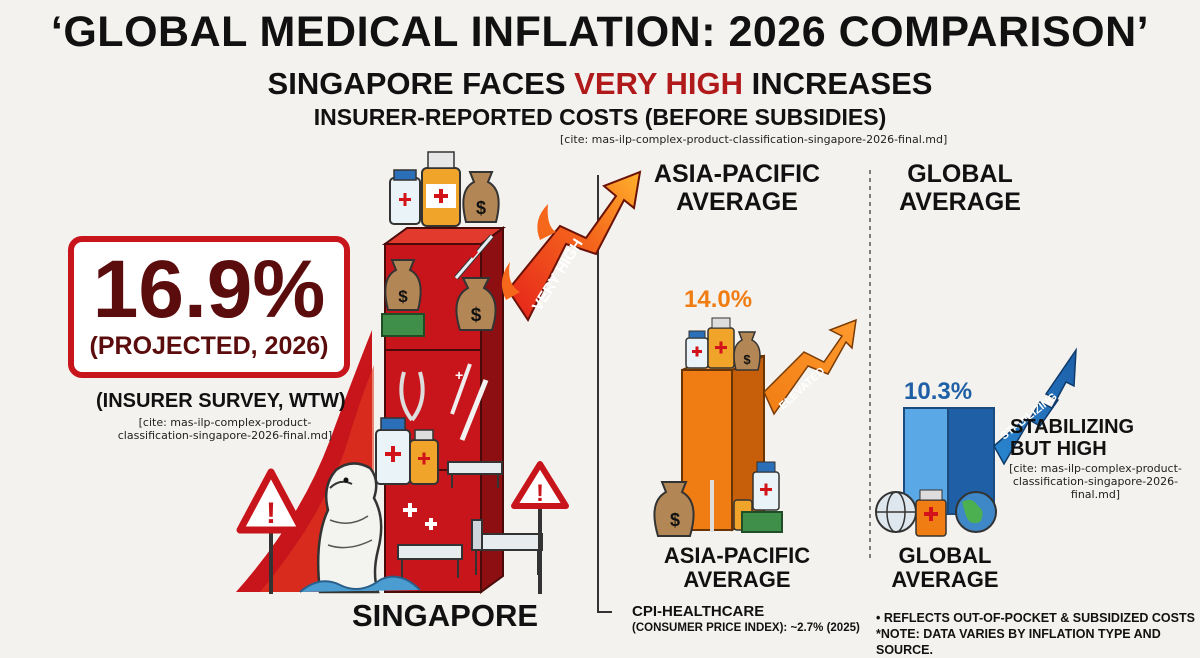 This screenshot has height=658, width=1200. Describe the element at coordinates (938, 391) in the screenshot. I see `global-value: 10.3%` at that location.